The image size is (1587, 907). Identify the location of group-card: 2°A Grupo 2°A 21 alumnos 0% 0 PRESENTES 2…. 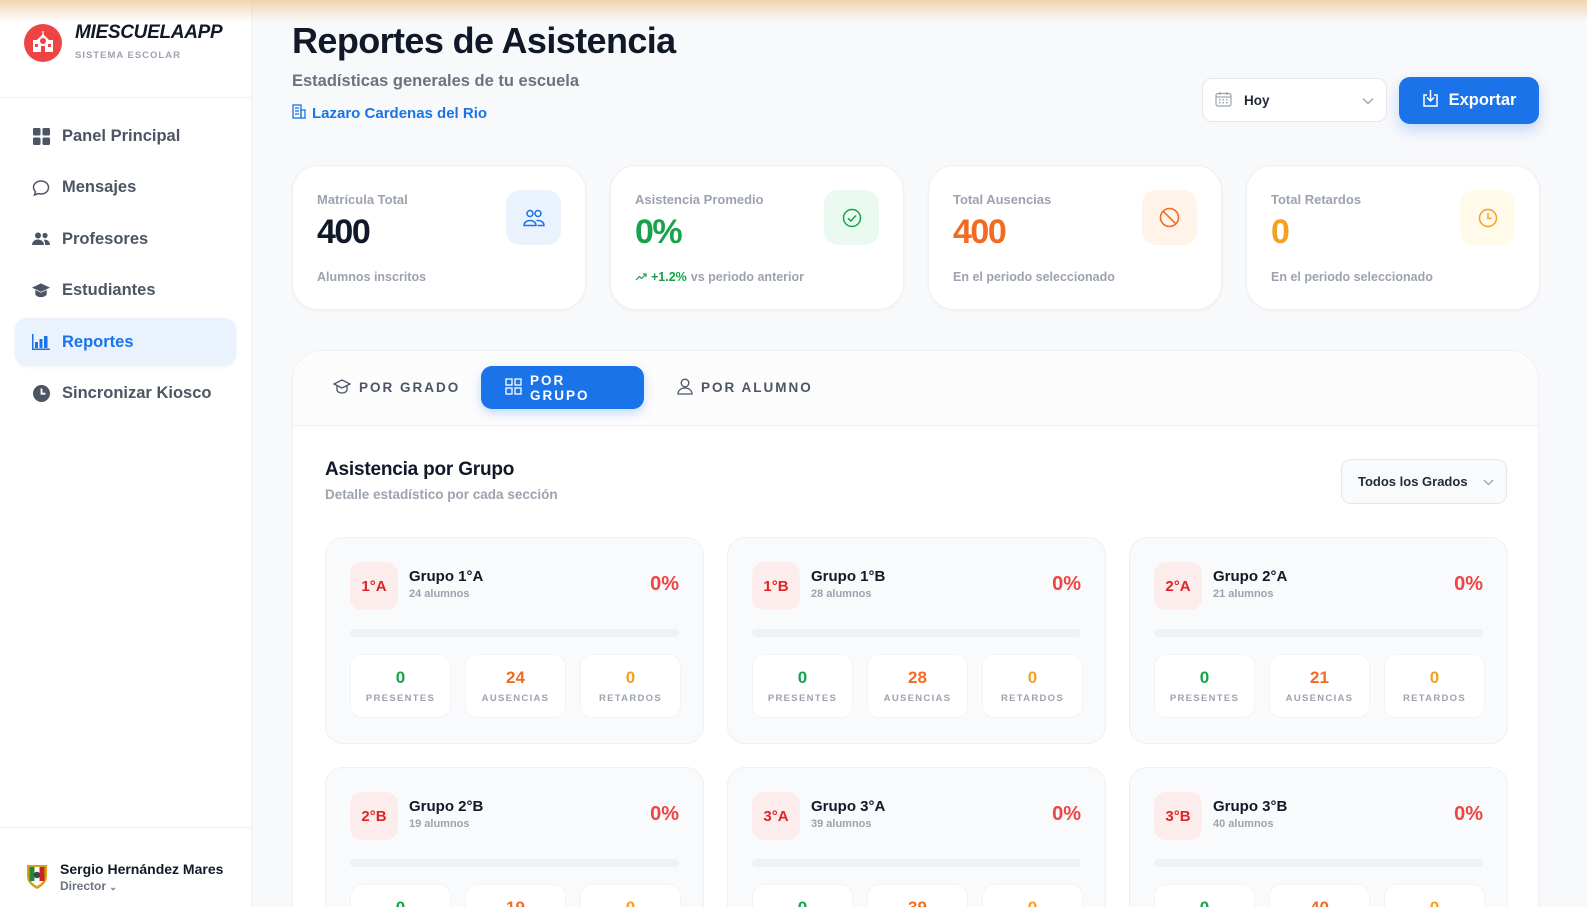
(1318, 640).